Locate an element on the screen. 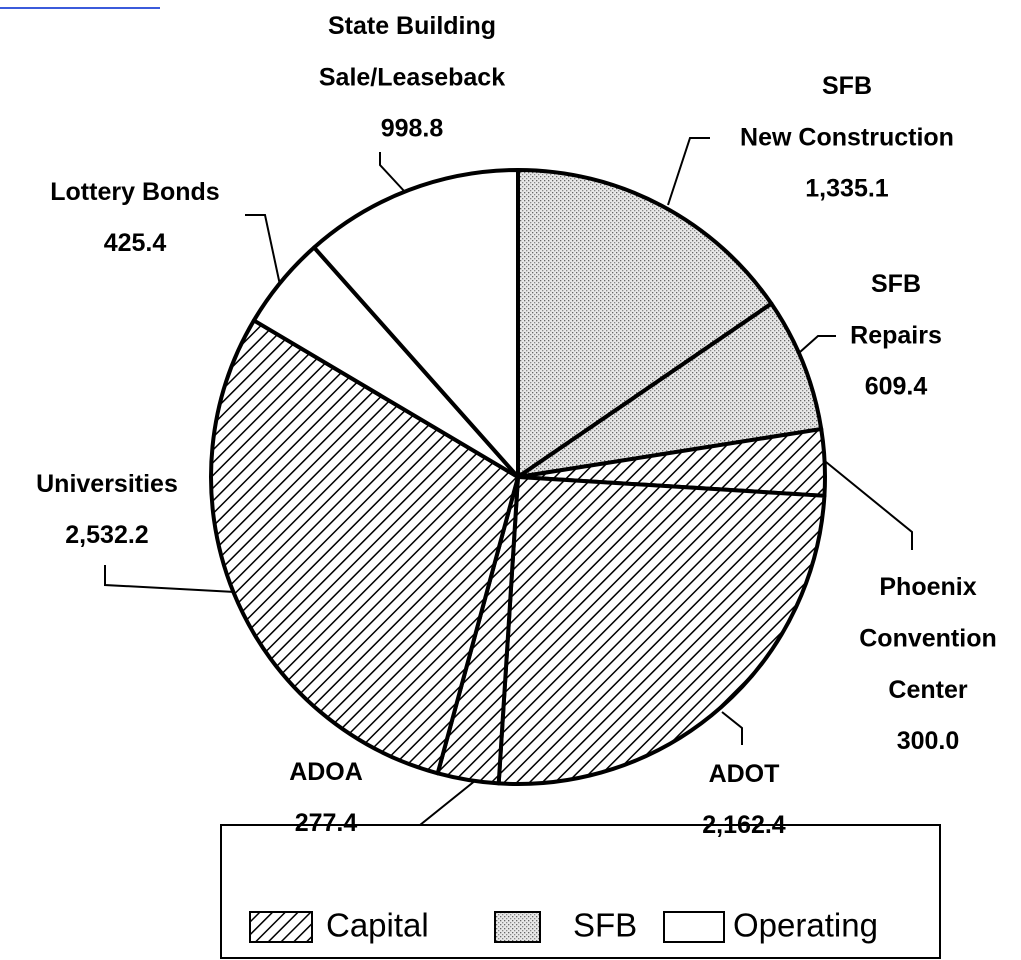  slice-label: ADOA is located at coordinates (326, 772).